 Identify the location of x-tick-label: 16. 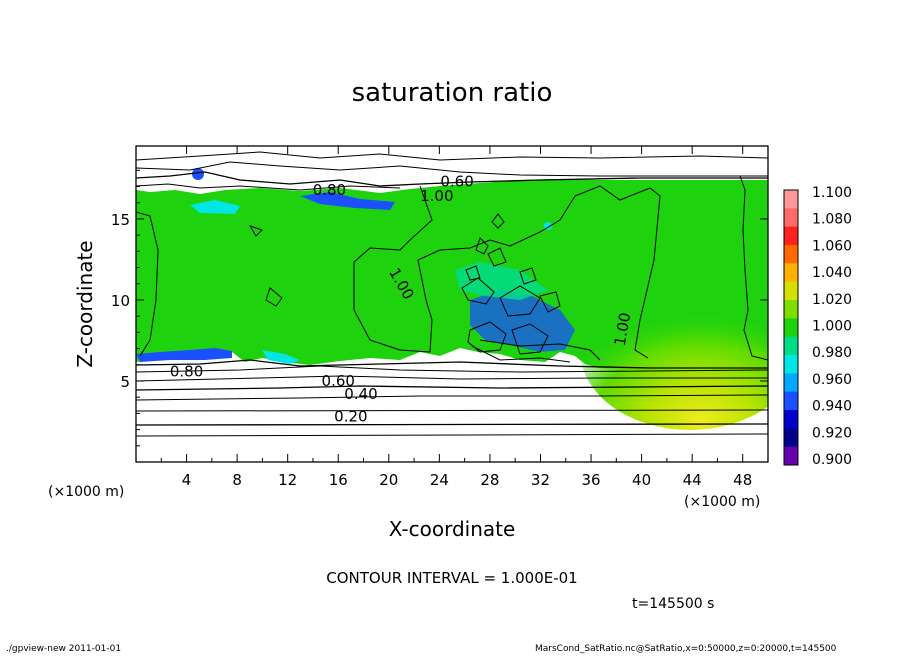
(338, 480).